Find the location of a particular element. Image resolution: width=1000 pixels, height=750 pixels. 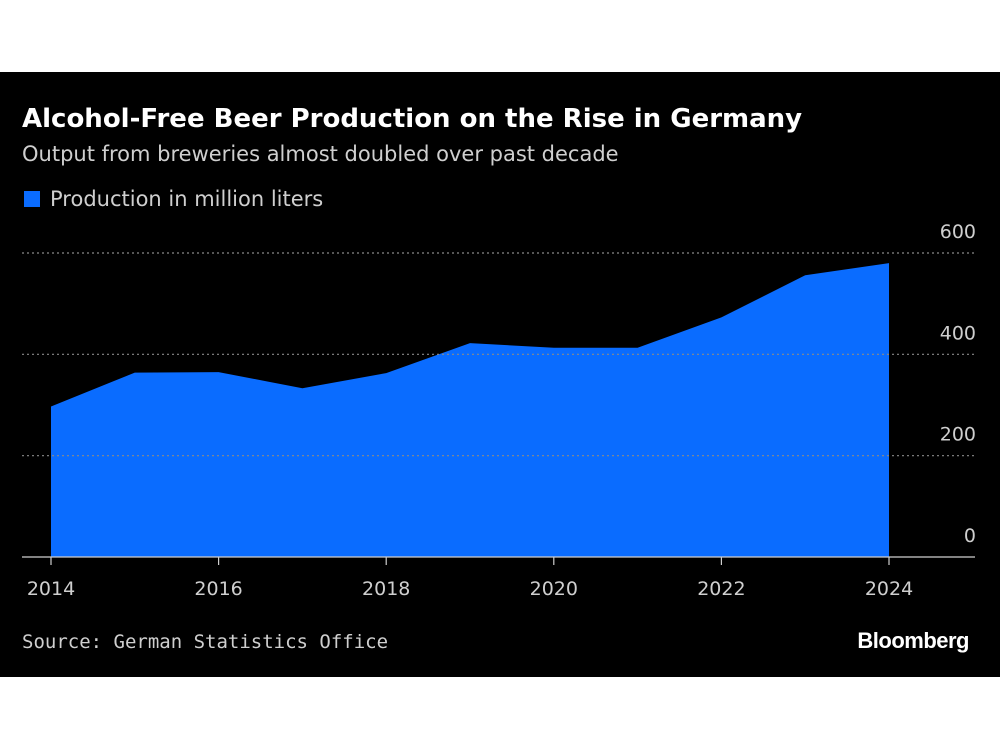

y-tick-label-600: 600 is located at coordinates (958, 232).